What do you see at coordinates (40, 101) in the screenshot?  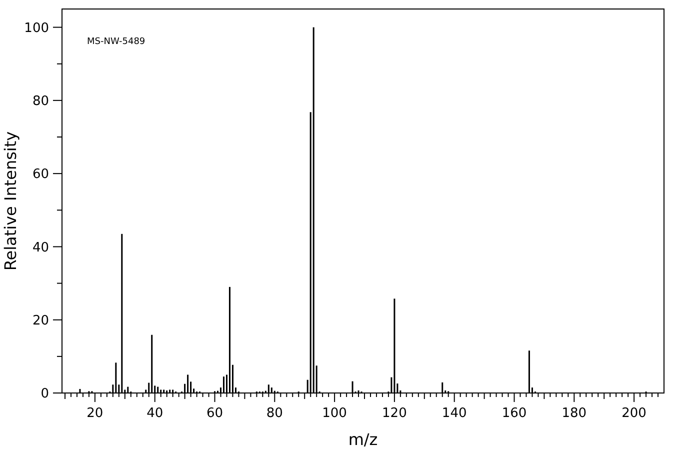 I see `y-tick-label: 80` at bounding box center [40, 101].